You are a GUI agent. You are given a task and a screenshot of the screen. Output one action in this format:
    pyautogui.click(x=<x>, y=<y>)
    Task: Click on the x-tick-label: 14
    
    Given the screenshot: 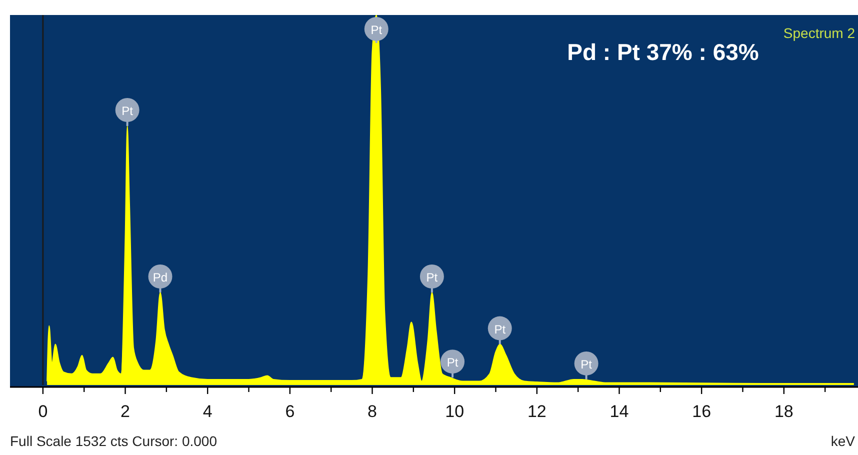 What is the action you would take?
    pyautogui.click(x=619, y=411)
    